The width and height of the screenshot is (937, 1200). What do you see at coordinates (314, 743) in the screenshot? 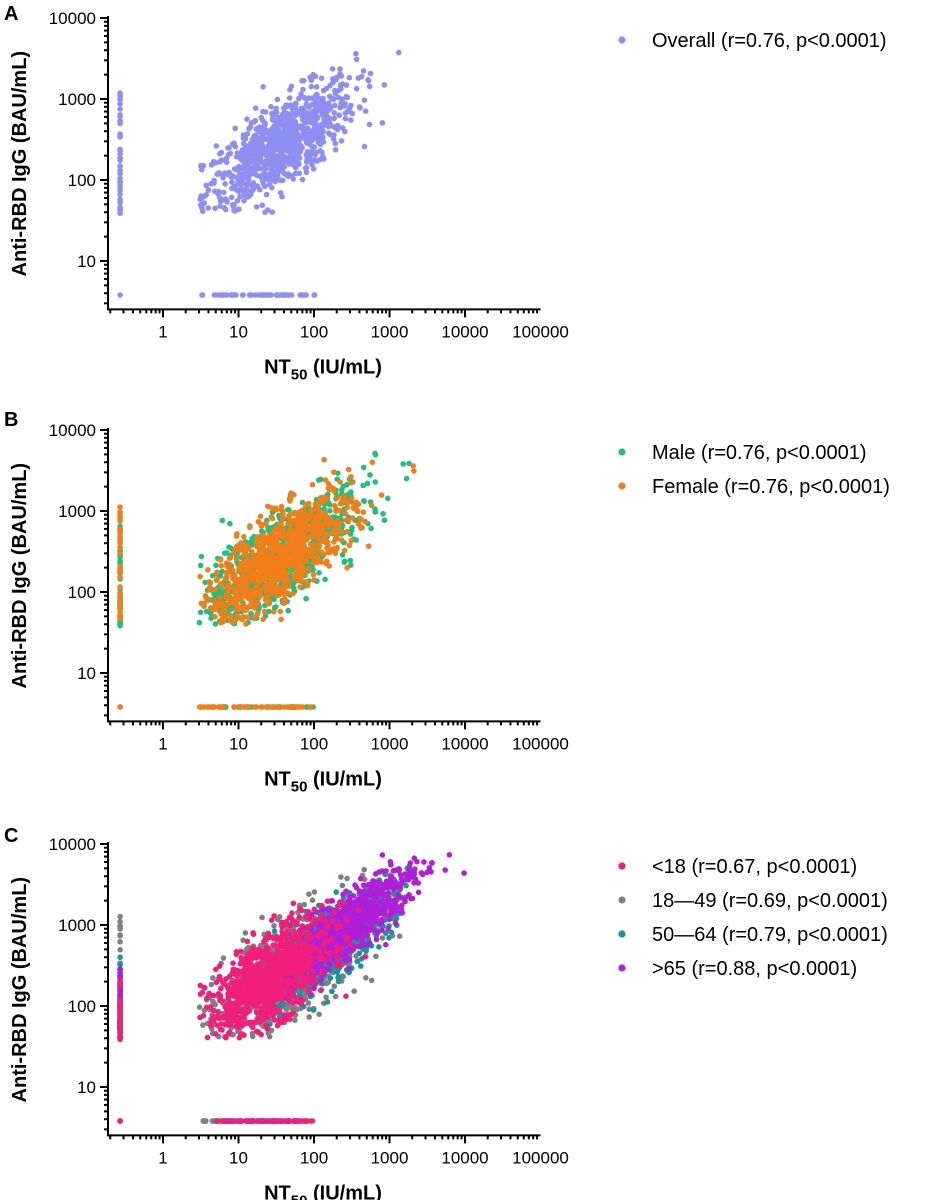
I see `x-tick-label: 100` at bounding box center [314, 743].